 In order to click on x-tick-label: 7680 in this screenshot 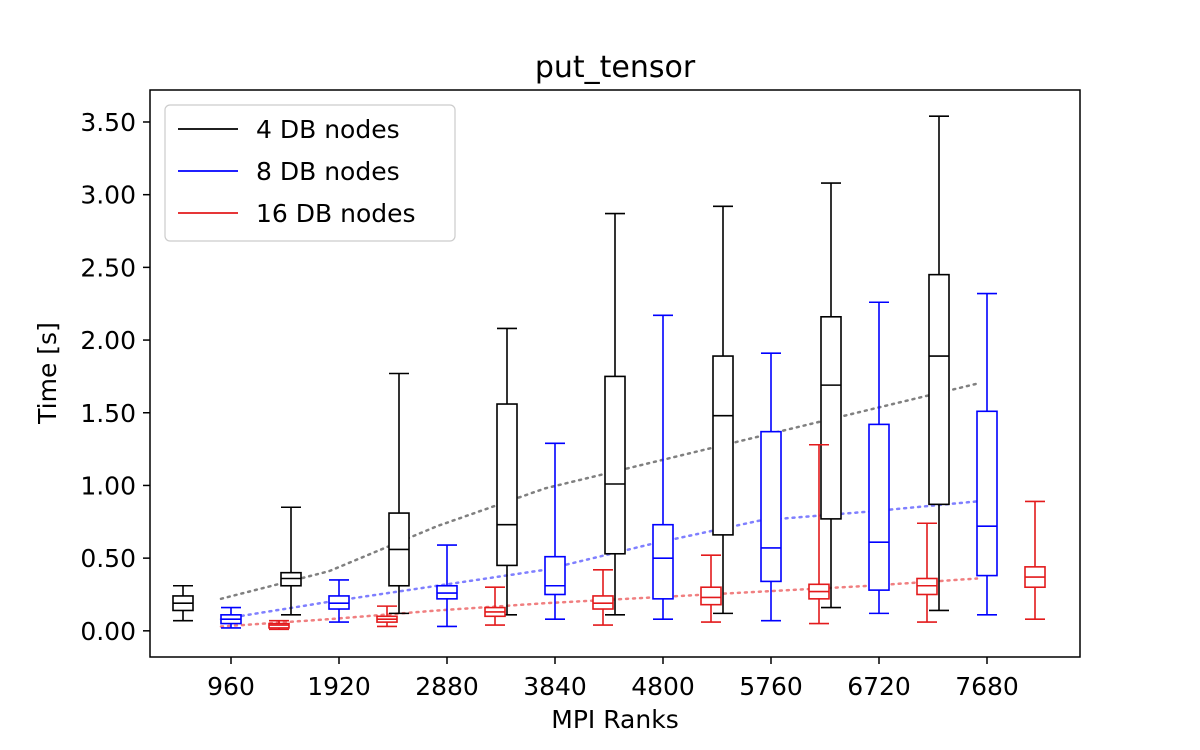, I will do `click(987, 686)`.